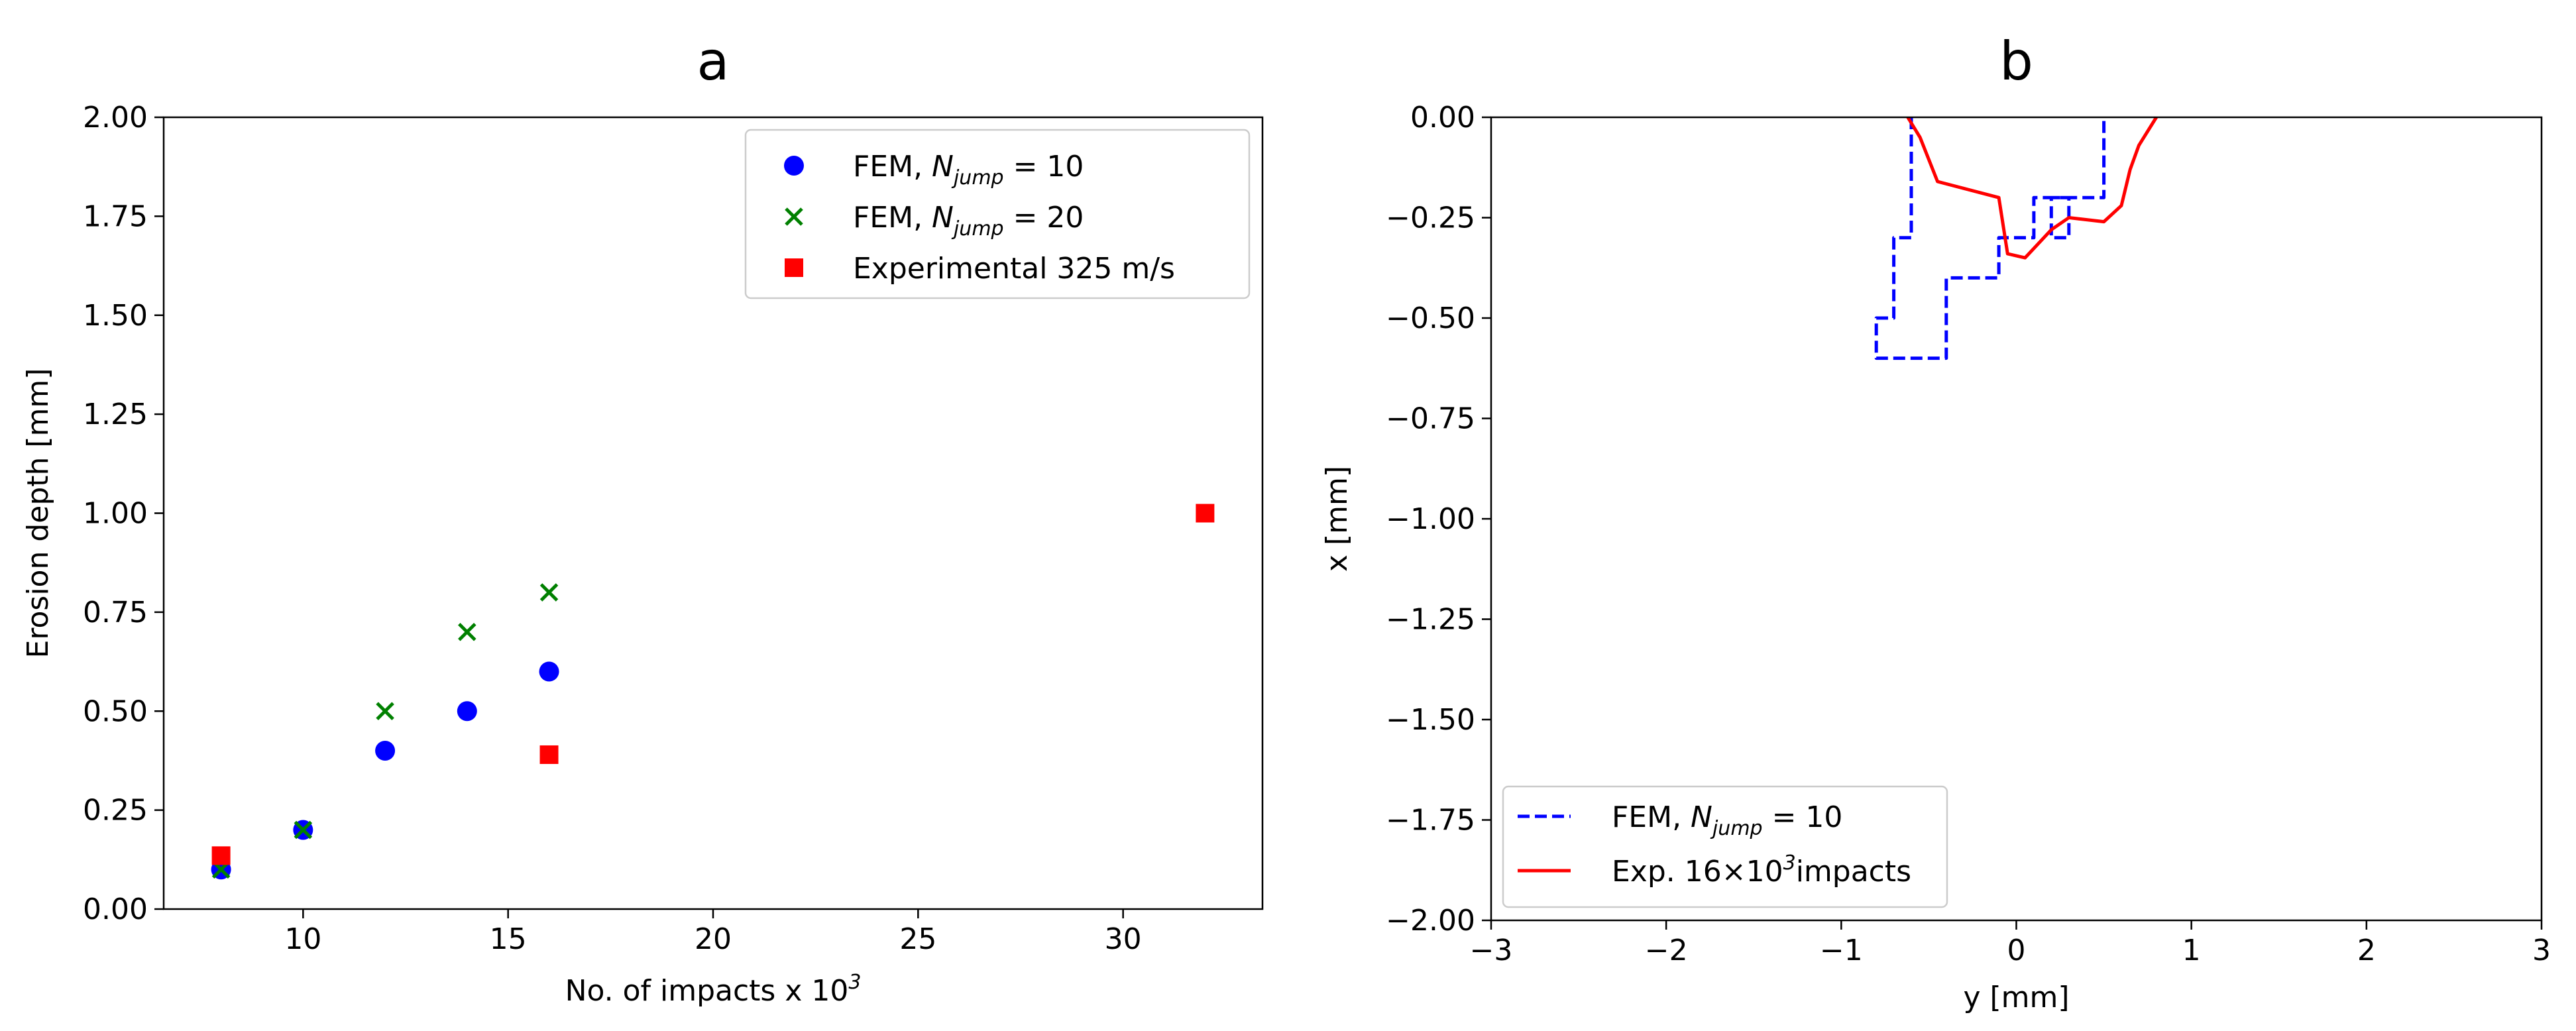 Image resolution: width=2576 pixels, height=1031 pixels. I want to click on legend-label-text: Experimental 325 m/s, so click(1014, 269).